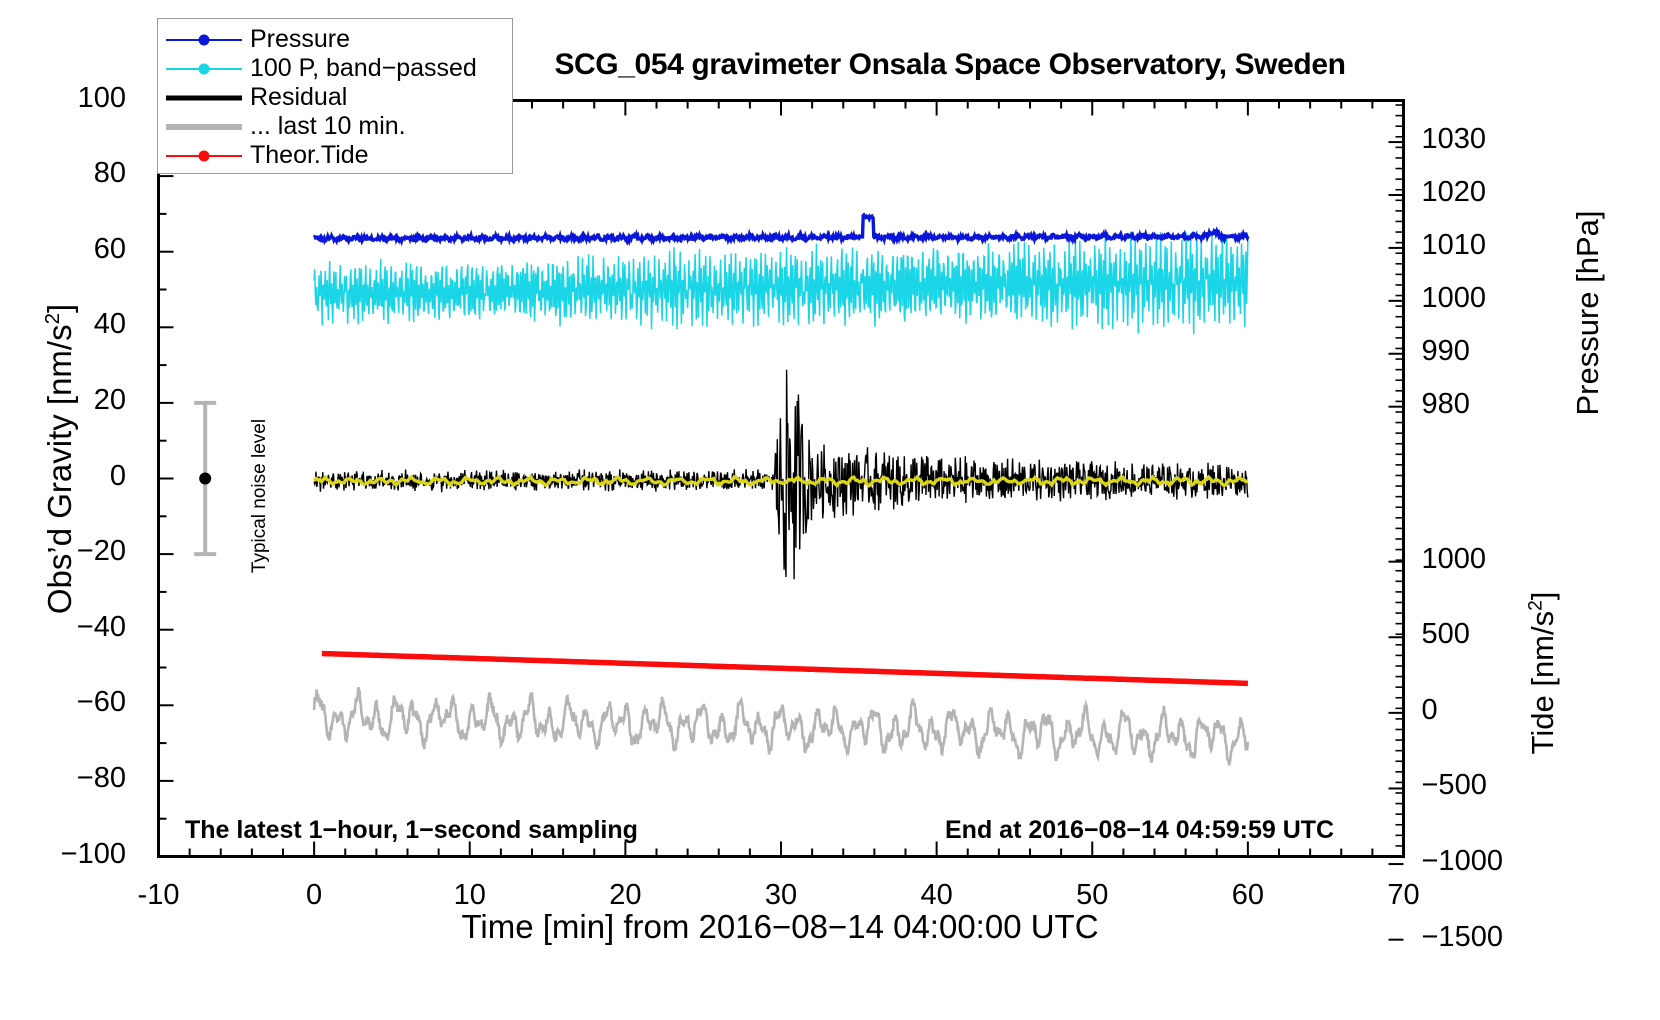  I want to click on legend-item-last-10-min: ... last 10 min., so click(335, 126).